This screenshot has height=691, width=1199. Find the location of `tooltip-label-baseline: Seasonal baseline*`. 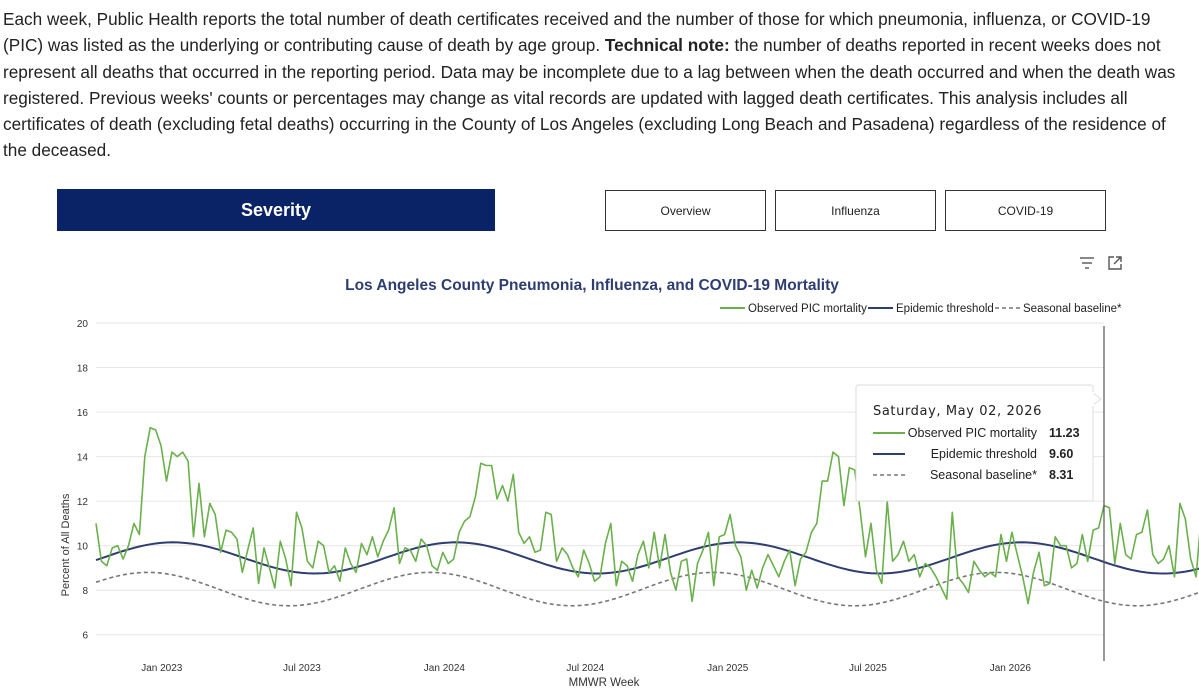

tooltip-label-baseline: Seasonal baseline* is located at coordinates (983, 475).